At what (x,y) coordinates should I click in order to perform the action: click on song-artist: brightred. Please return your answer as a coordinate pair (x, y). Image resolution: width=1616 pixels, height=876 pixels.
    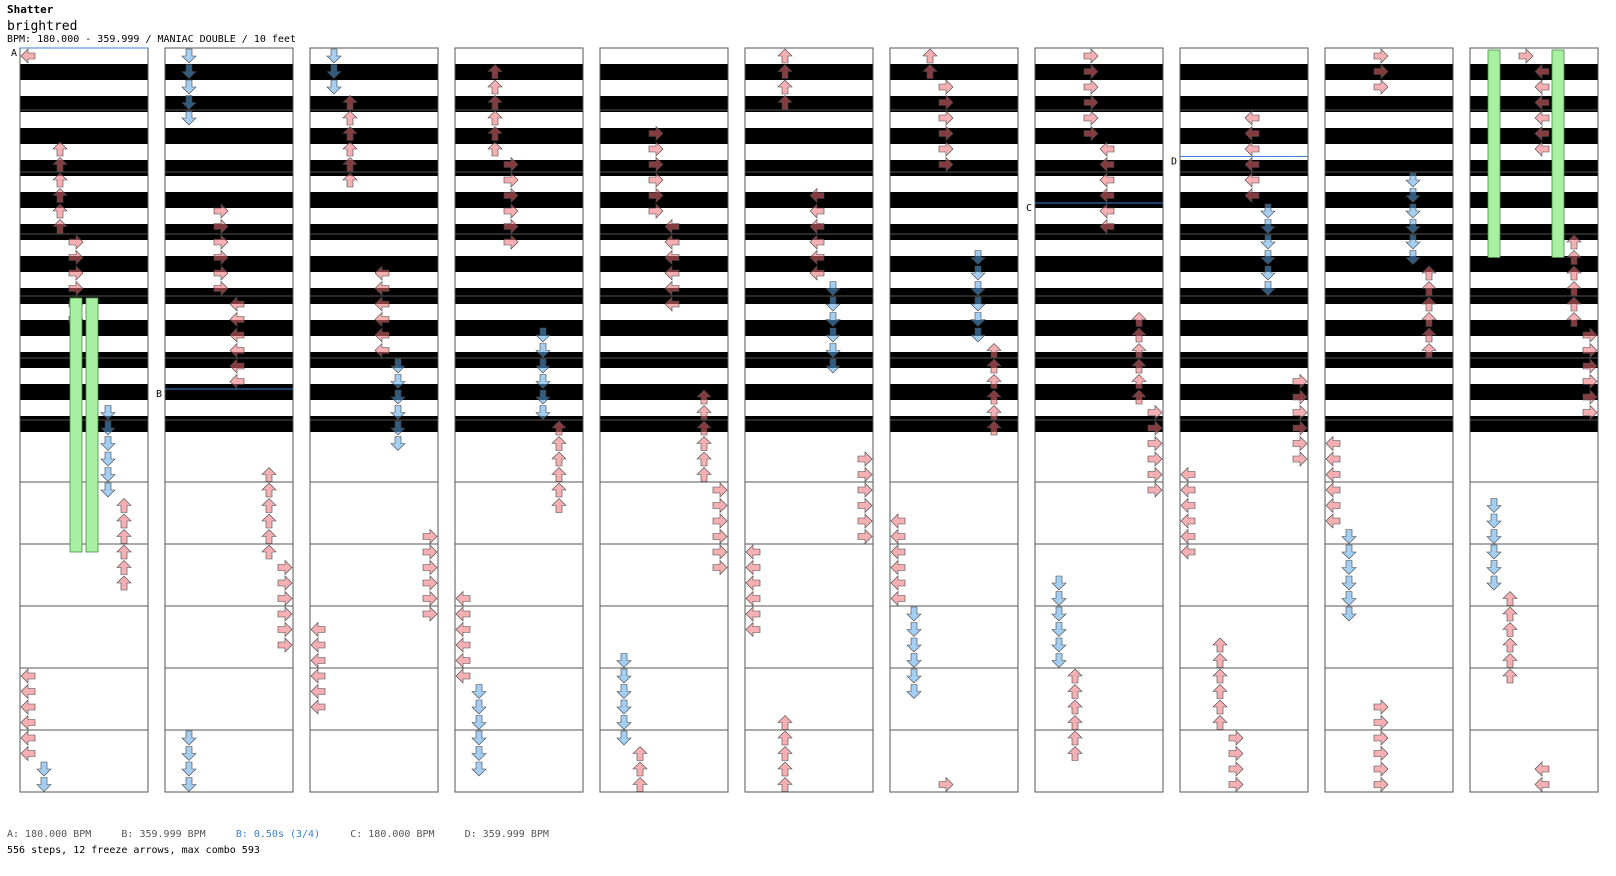
    Looking at the image, I should click on (42, 26).